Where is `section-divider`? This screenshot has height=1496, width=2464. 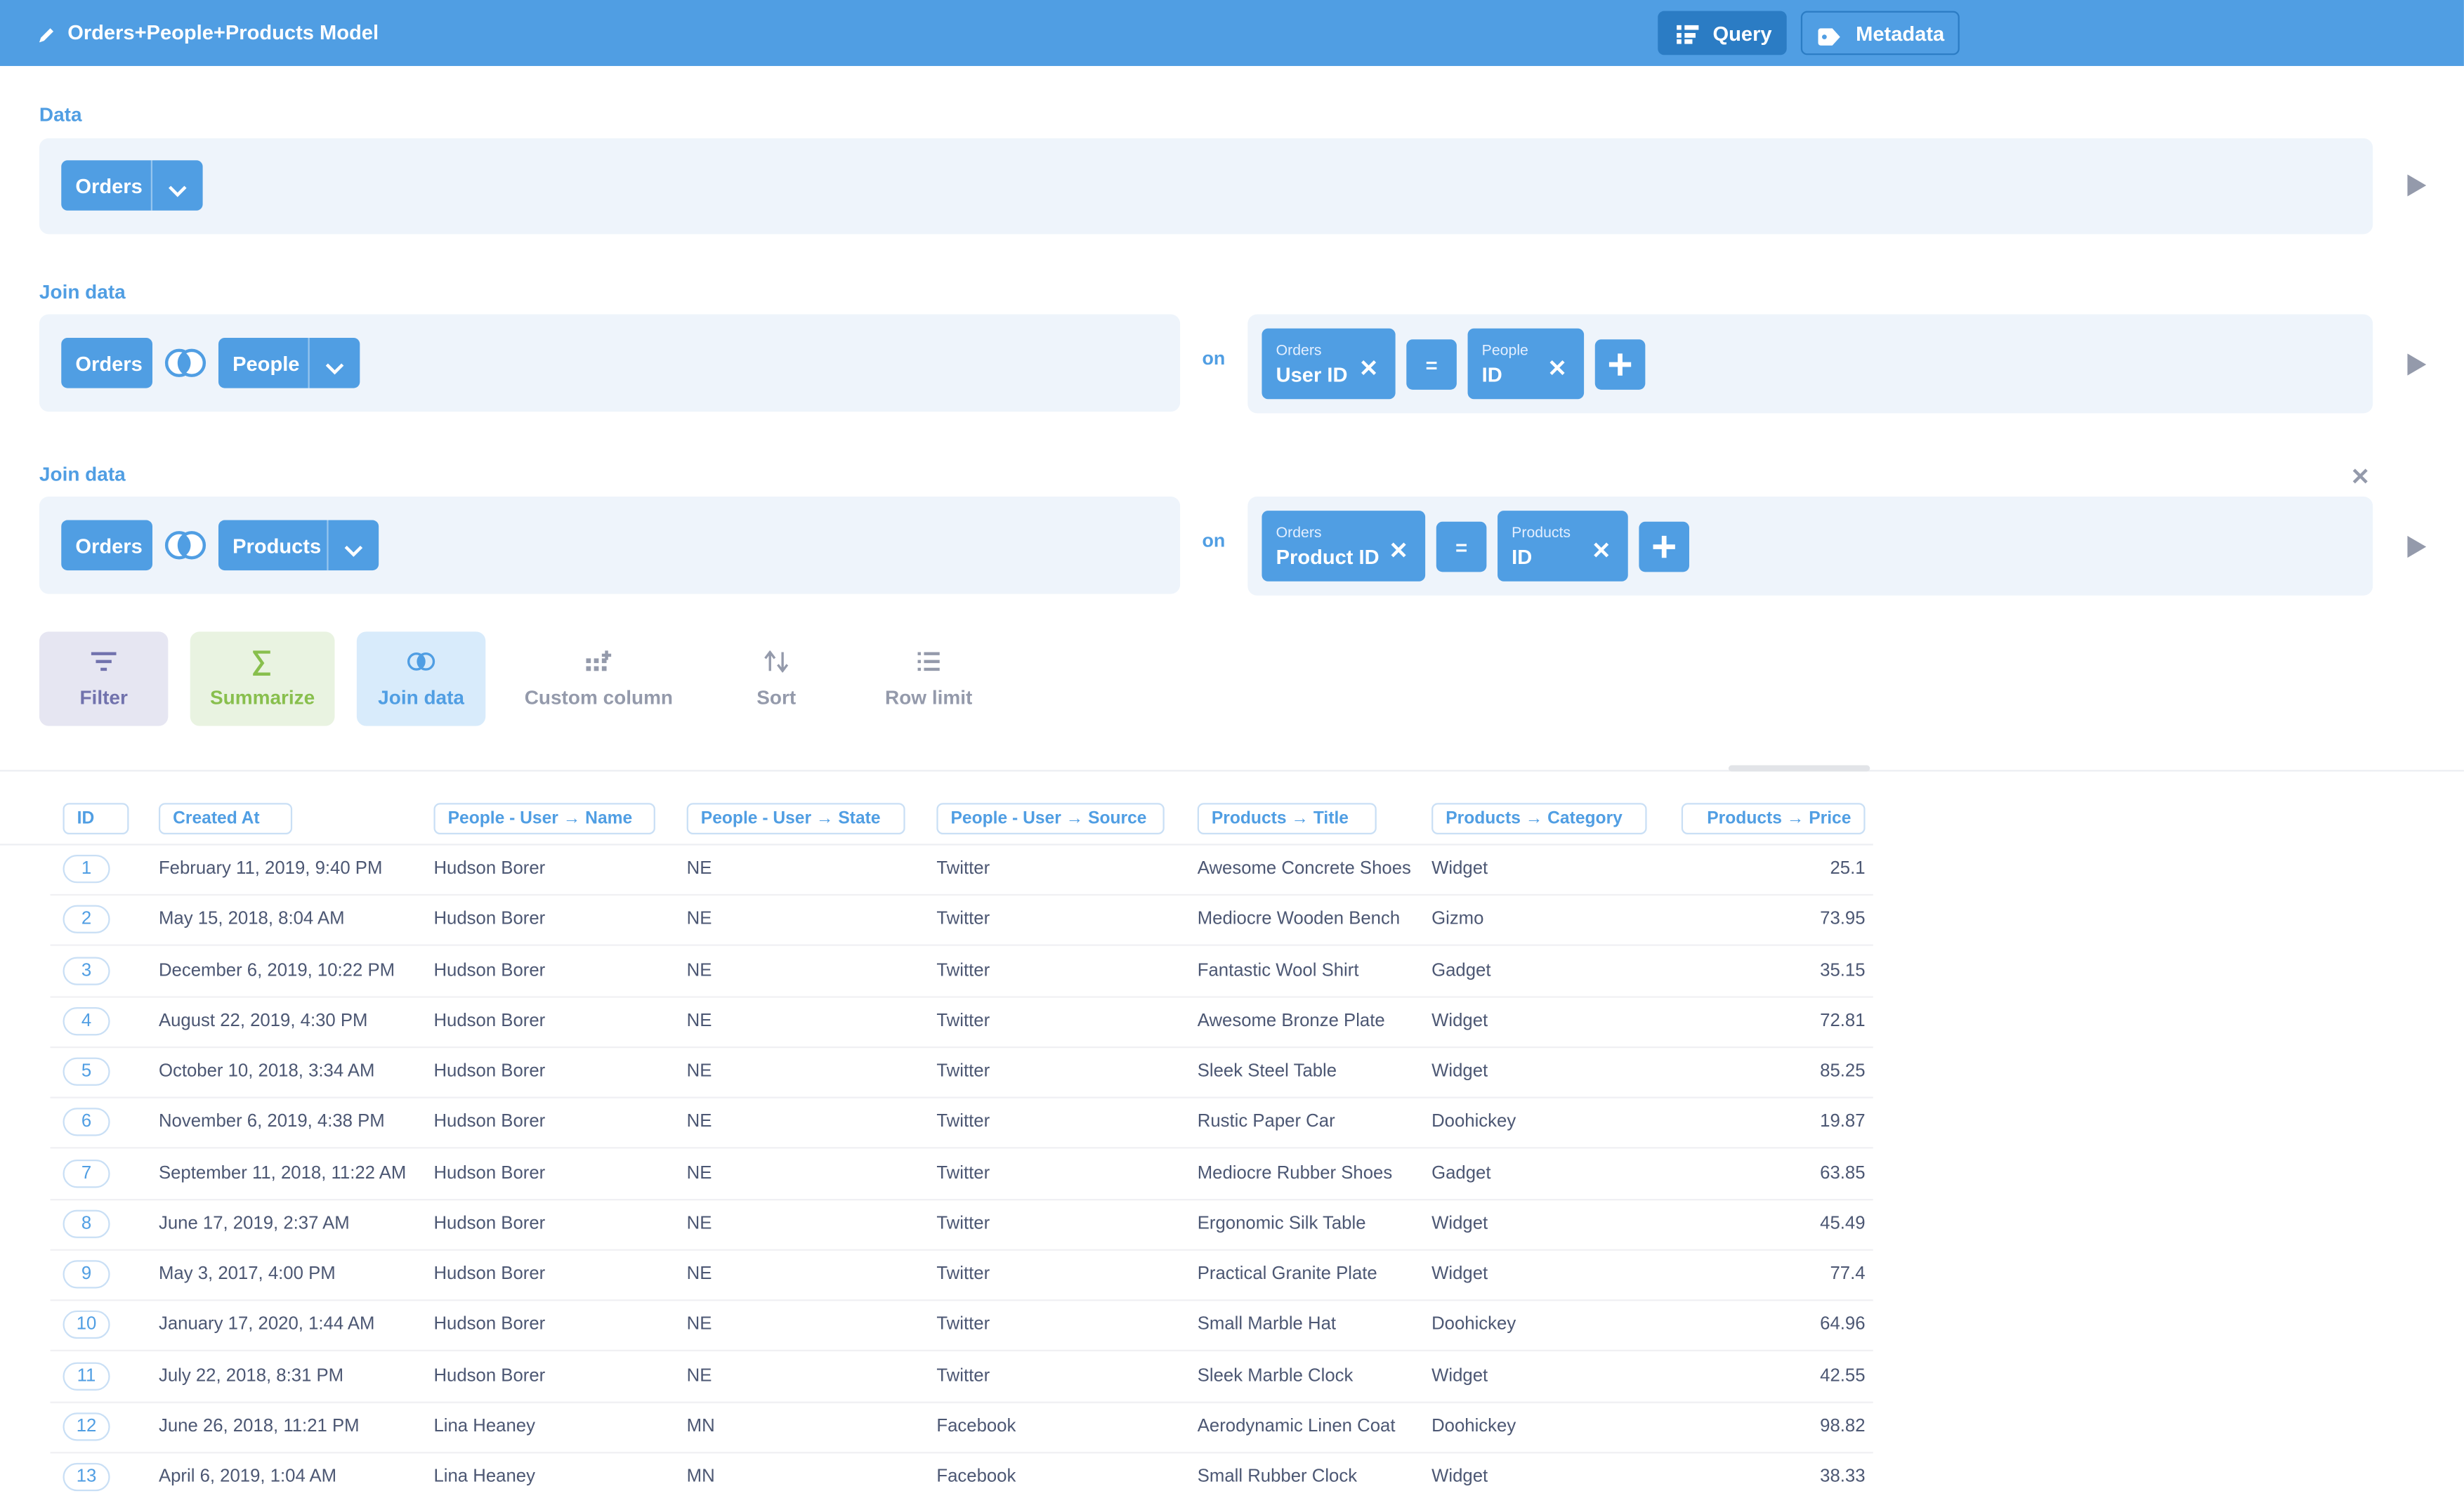
section-divider is located at coordinates (1232, 771).